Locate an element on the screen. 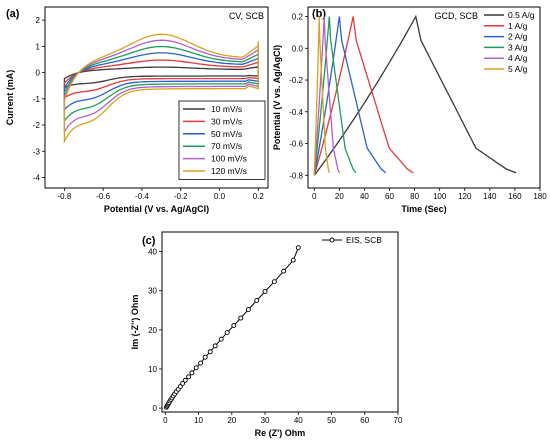 This screenshot has width=550, height=446. x-tick-label: 0.2 is located at coordinates (259, 196).